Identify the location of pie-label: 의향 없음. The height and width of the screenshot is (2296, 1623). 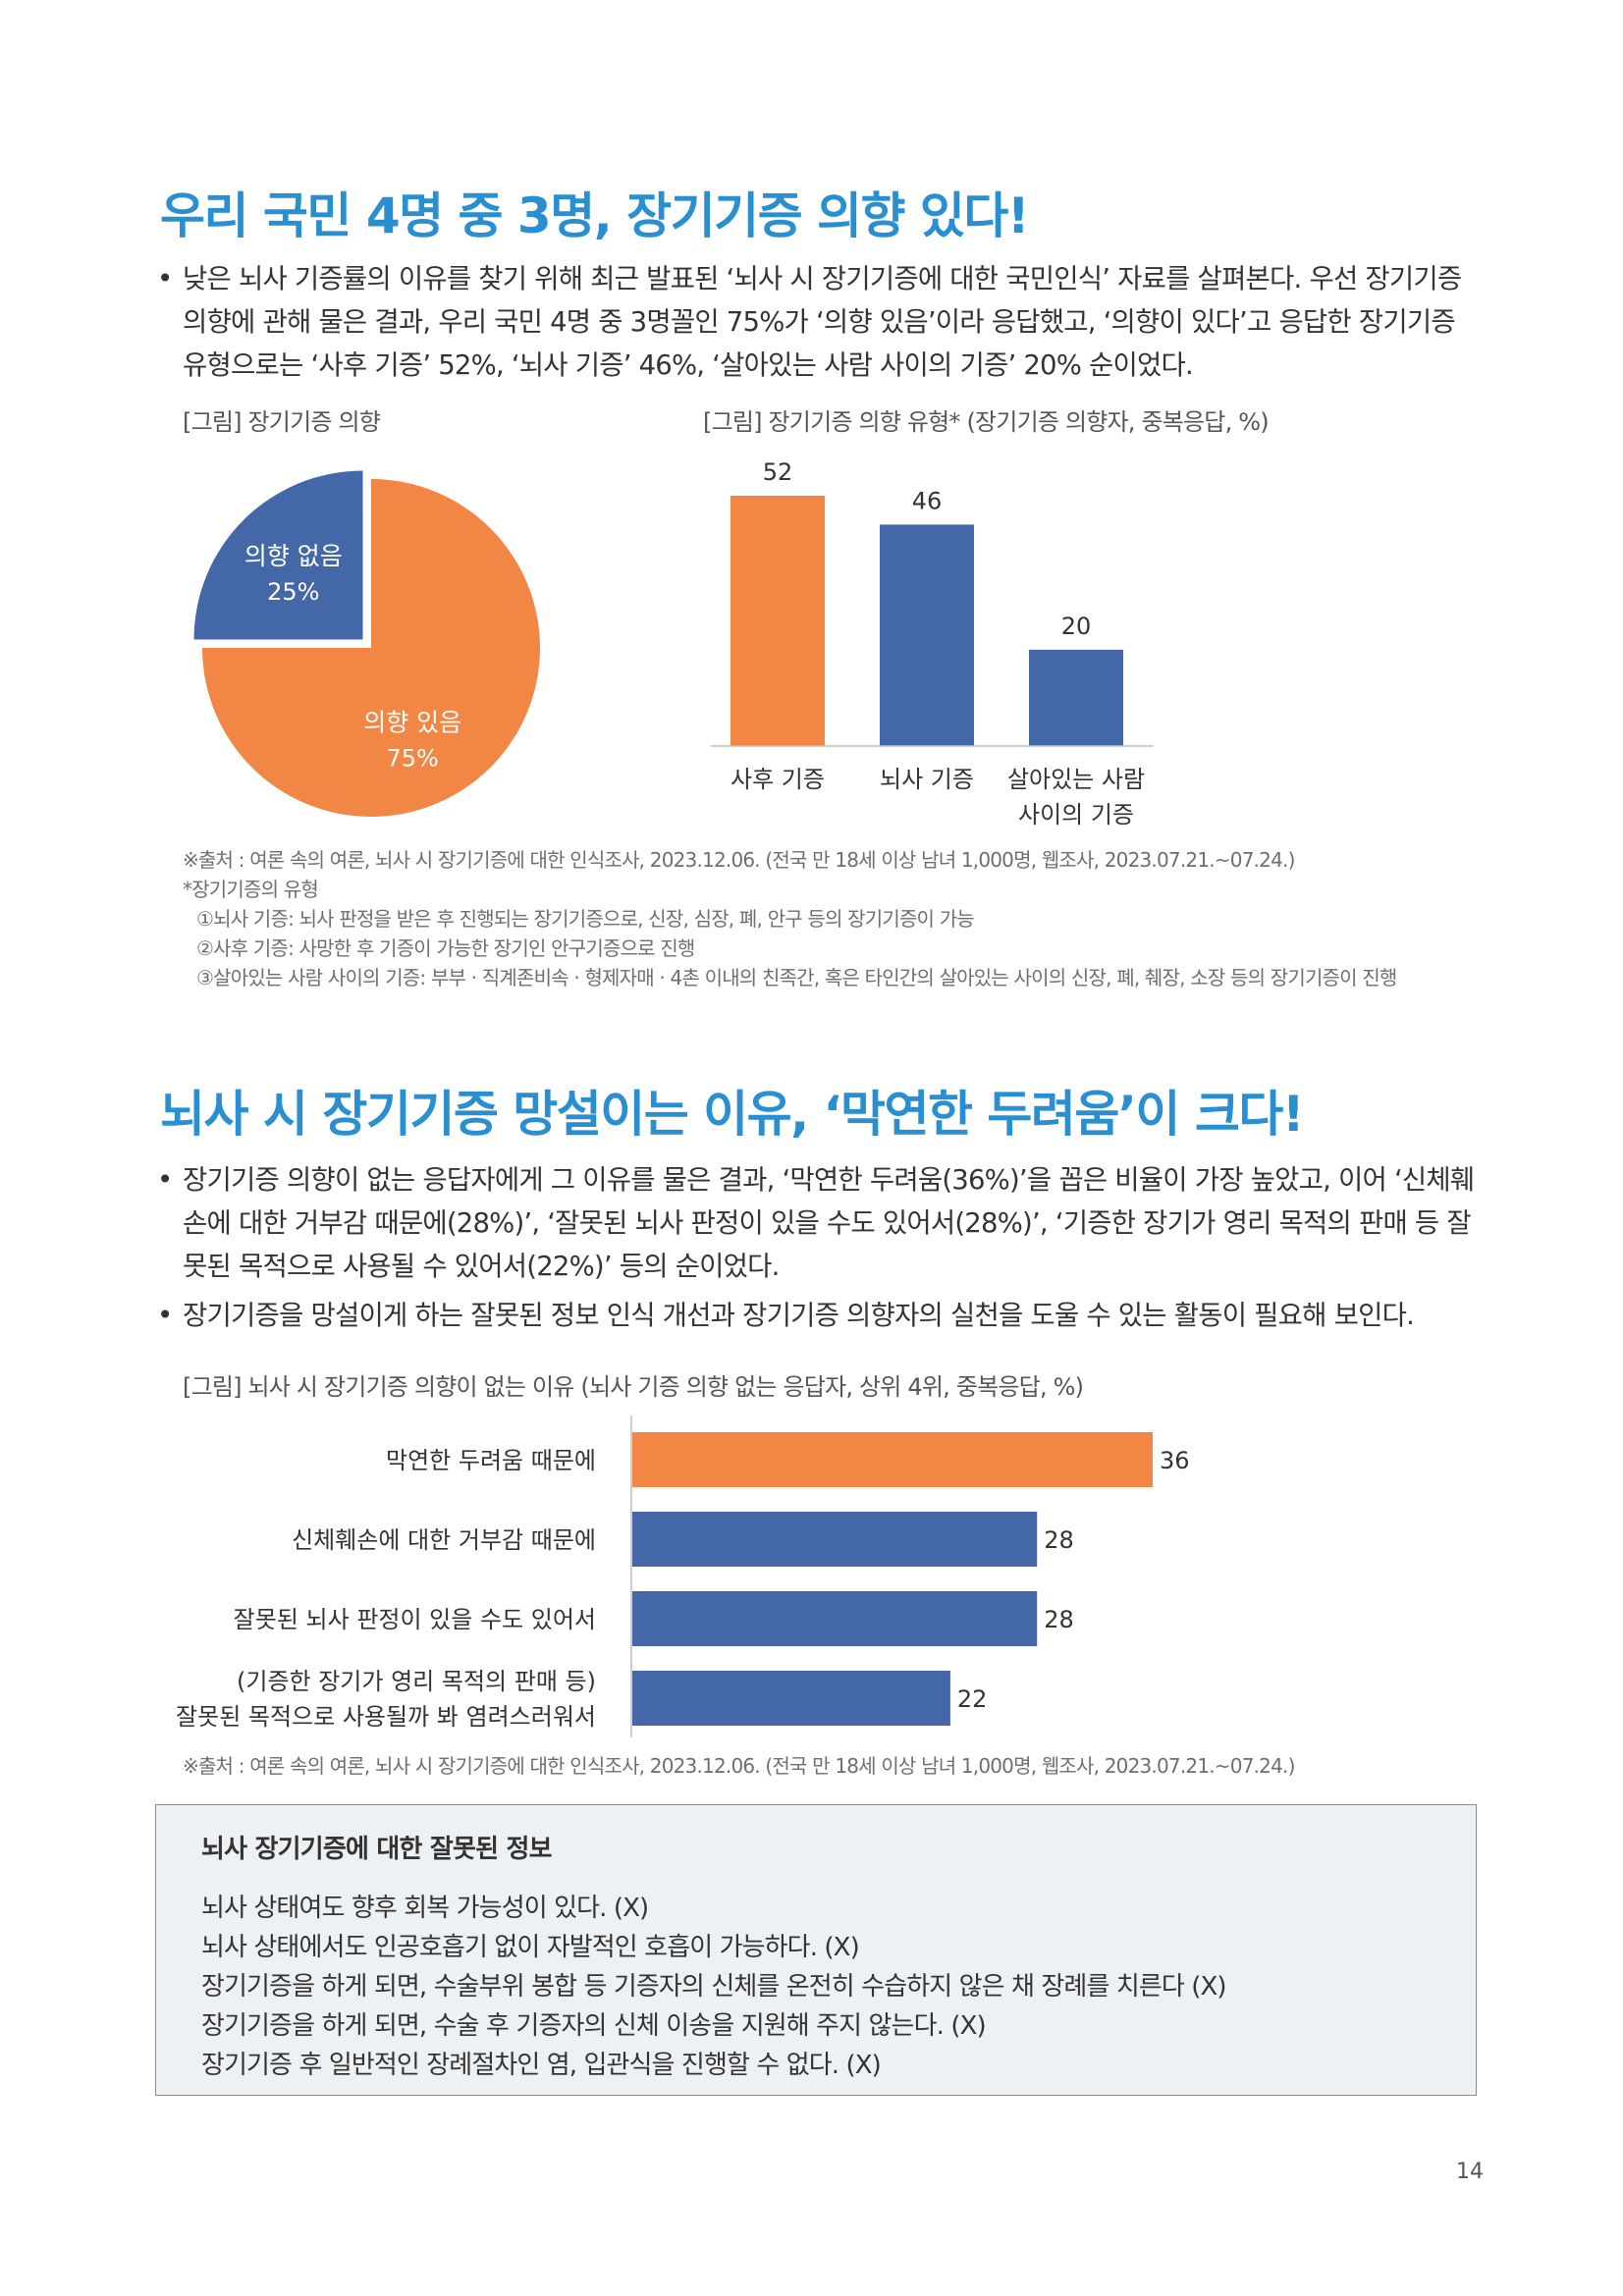
(293, 556).